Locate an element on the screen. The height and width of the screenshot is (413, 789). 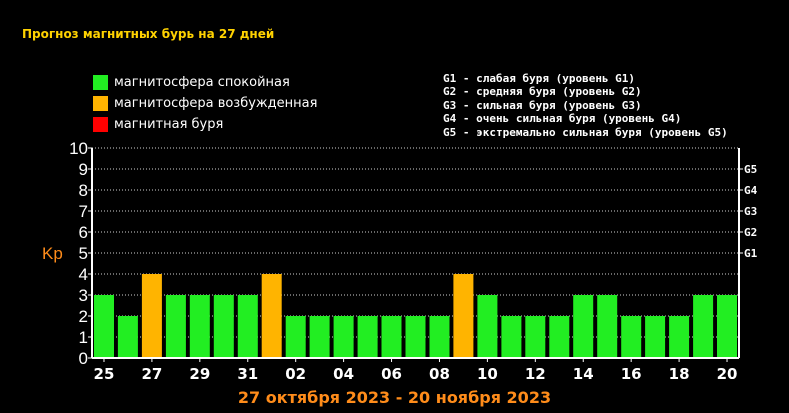
legend-label-storm: магнитная буря is located at coordinates (169, 124).